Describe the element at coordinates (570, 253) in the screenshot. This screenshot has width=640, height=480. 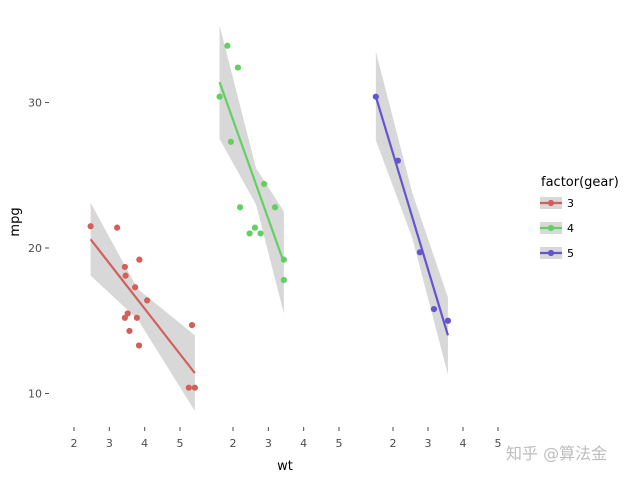
I see `legend-label: 5` at that location.